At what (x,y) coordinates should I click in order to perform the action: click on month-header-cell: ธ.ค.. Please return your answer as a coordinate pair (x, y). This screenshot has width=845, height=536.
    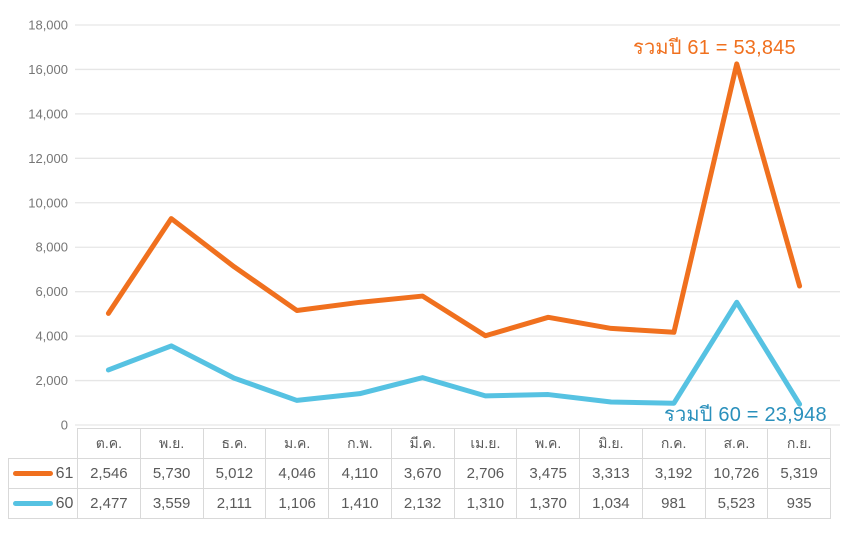
    Looking at the image, I should click on (234, 443).